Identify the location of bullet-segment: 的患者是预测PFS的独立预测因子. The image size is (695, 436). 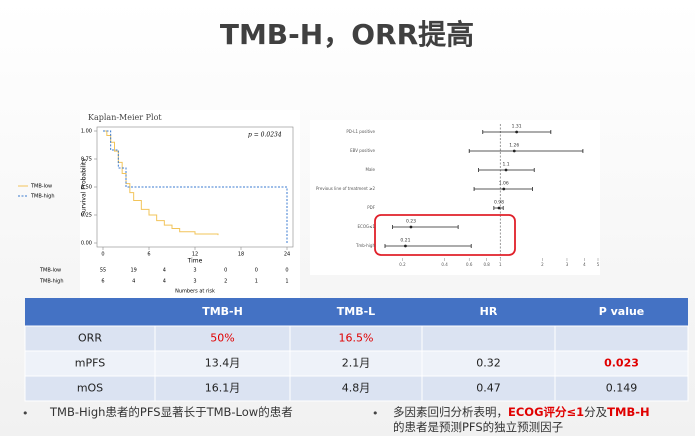
(478, 427).